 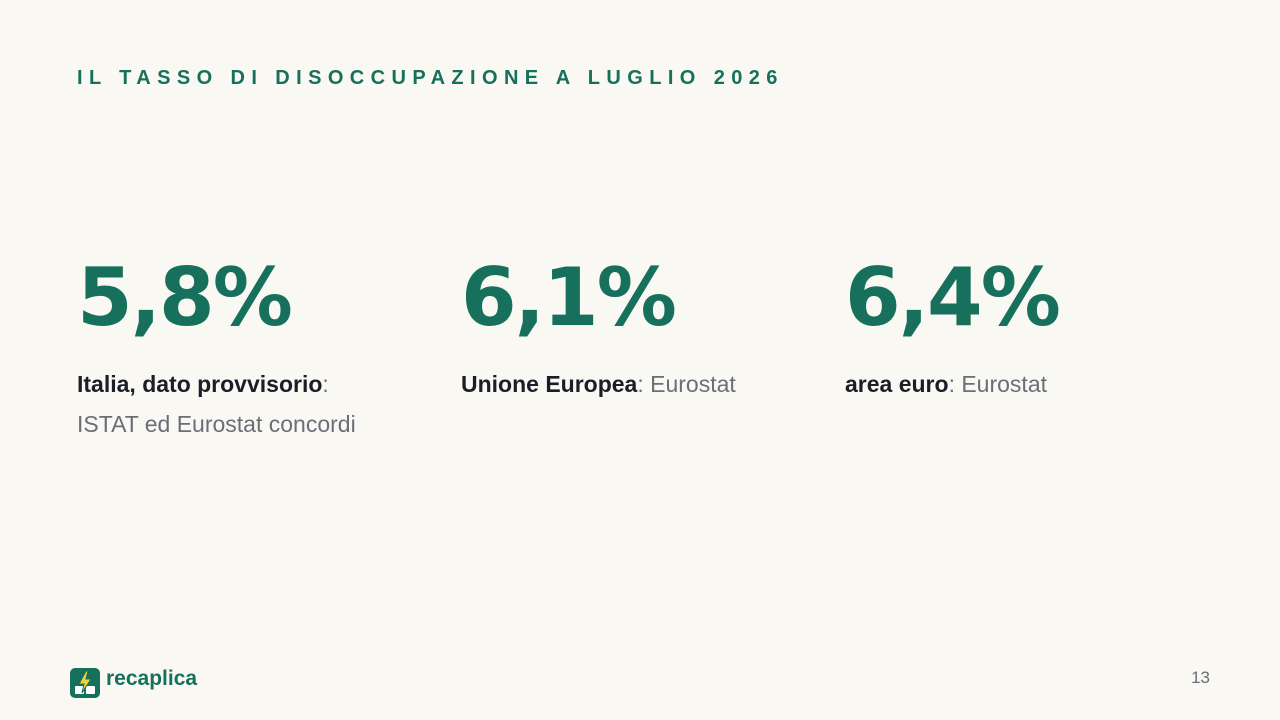 I want to click on lightning-book-icon, so click(x=85, y=683).